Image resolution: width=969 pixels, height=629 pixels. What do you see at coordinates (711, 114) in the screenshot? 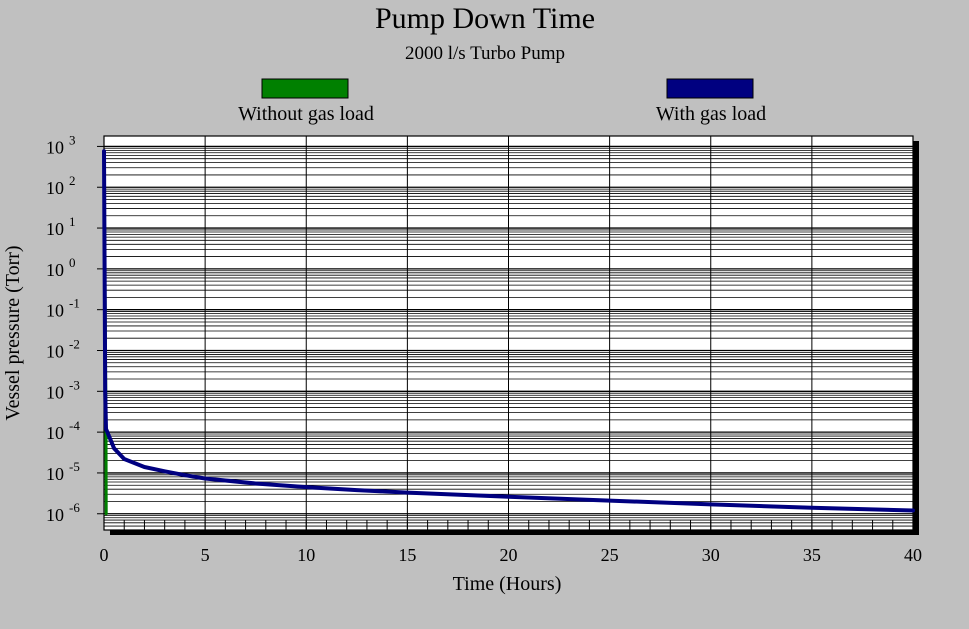
I see `legend-label-with-gas-load: With gas load` at bounding box center [711, 114].